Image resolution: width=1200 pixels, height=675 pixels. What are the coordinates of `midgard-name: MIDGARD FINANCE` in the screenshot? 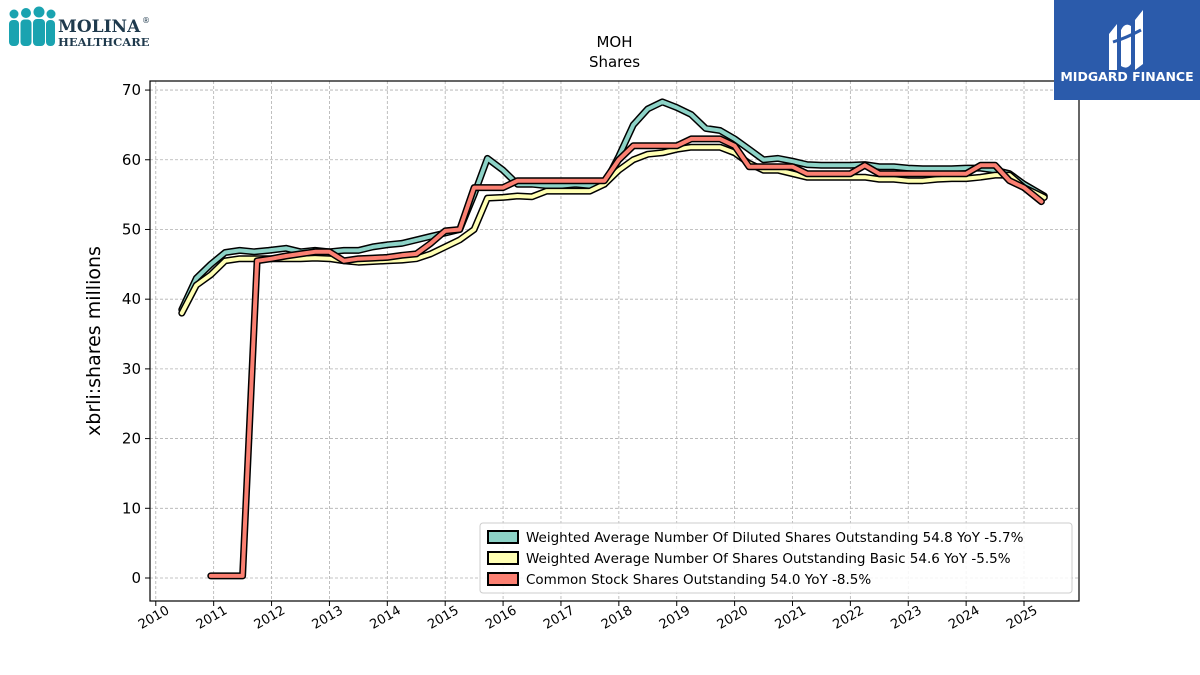 It's located at (1126, 76).